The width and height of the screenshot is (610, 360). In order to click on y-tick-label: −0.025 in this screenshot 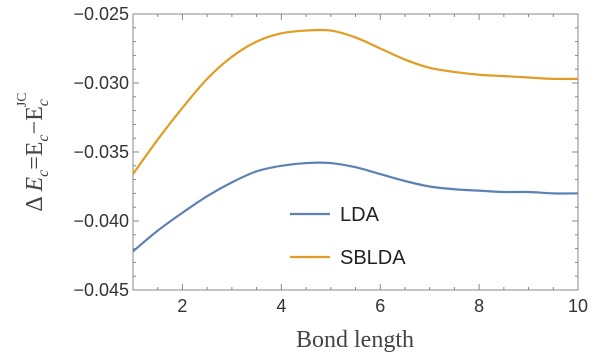, I will do `click(101, 14)`.